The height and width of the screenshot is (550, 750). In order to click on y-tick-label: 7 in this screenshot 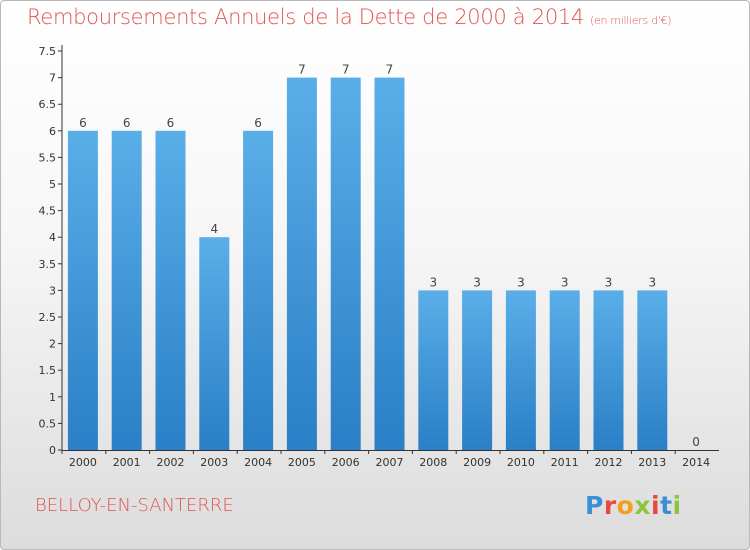, I will do `click(52, 78)`.